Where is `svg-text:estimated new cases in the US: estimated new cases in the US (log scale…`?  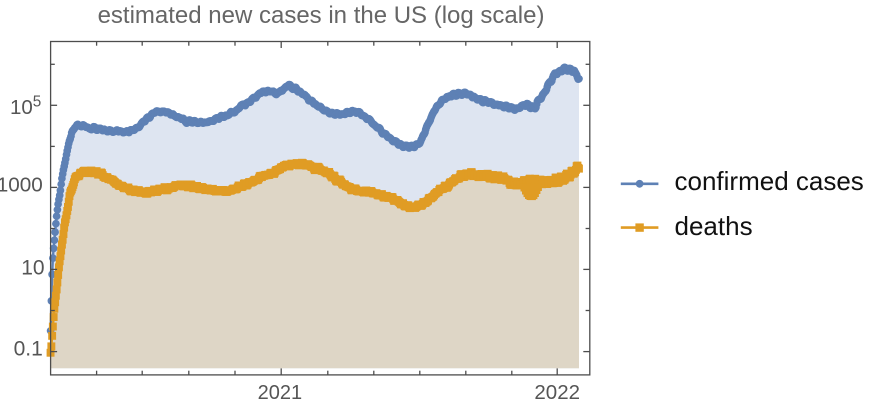
svg-text:estimated new cases in the US: estimated new cases in the US (log scale… is located at coordinates (321, 15).